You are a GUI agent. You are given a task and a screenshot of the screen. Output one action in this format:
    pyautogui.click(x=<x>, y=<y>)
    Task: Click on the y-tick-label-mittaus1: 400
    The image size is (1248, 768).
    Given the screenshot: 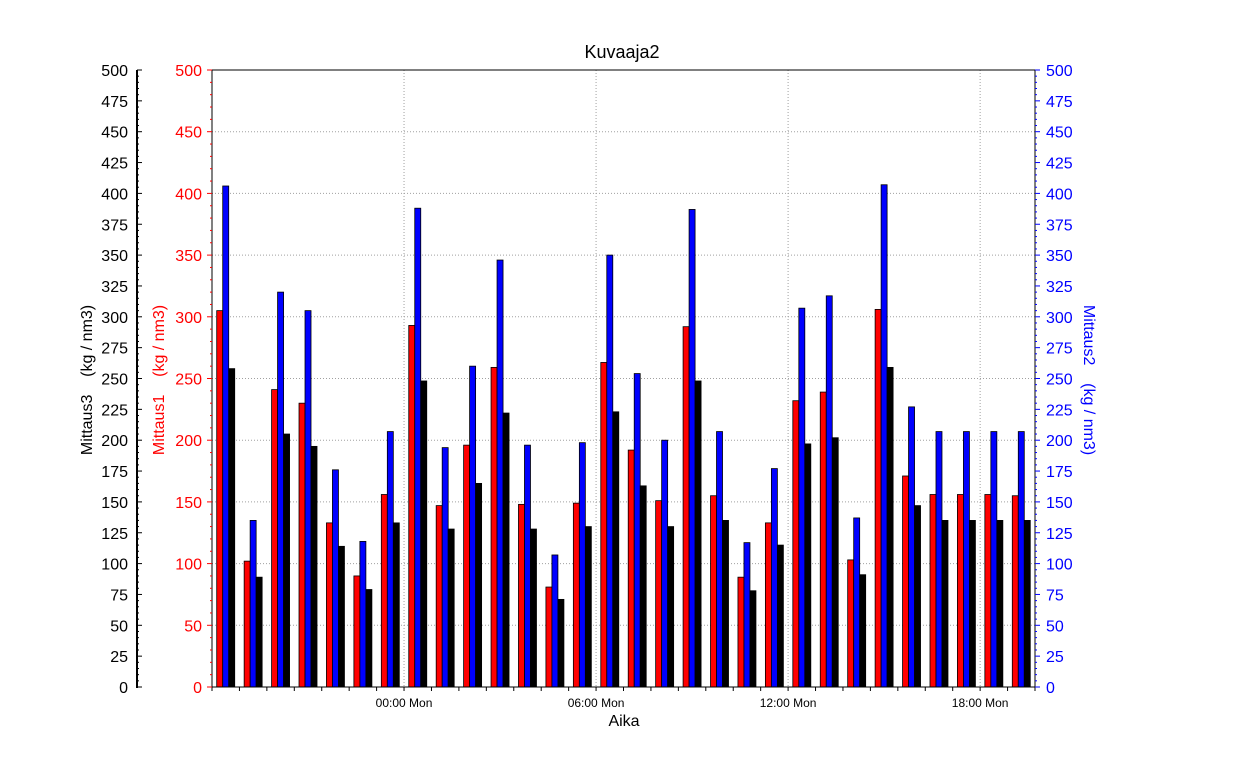 What is the action you would take?
    pyautogui.click(x=188, y=194)
    